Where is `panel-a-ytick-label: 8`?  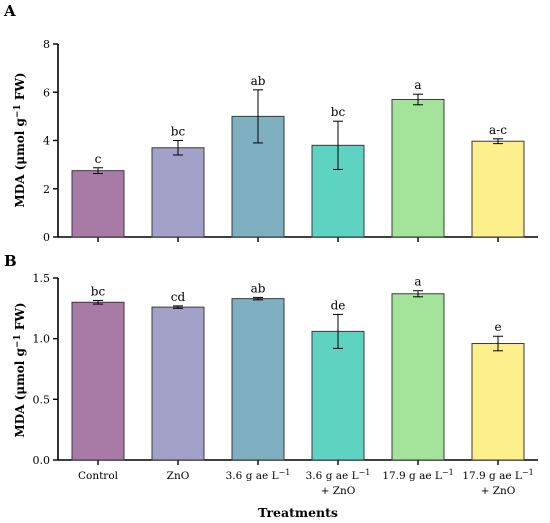 panel-a-ytick-label: 8 is located at coordinates (46, 44).